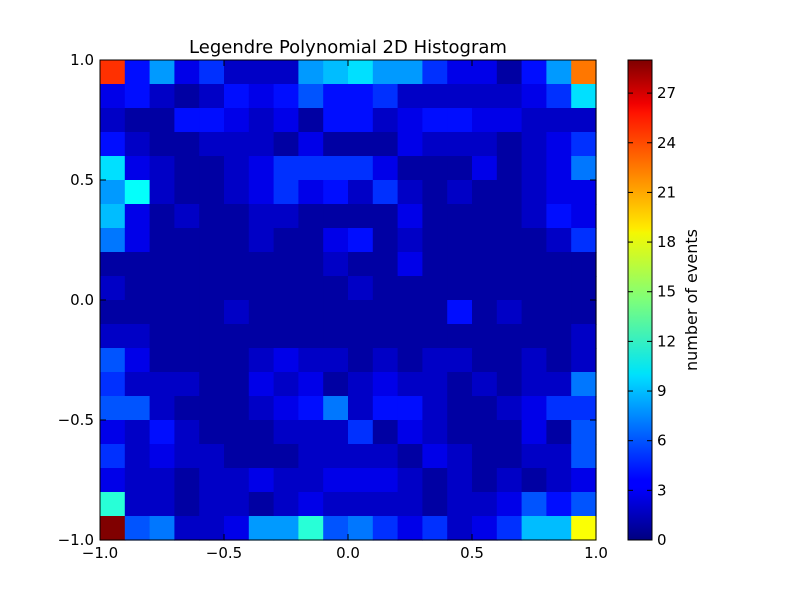 Image resolution: width=800 pixels, height=600 pixels. Describe the element at coordinates (224, 553) in the screenshot. I see `x-tick-label: −0.5` at that location.